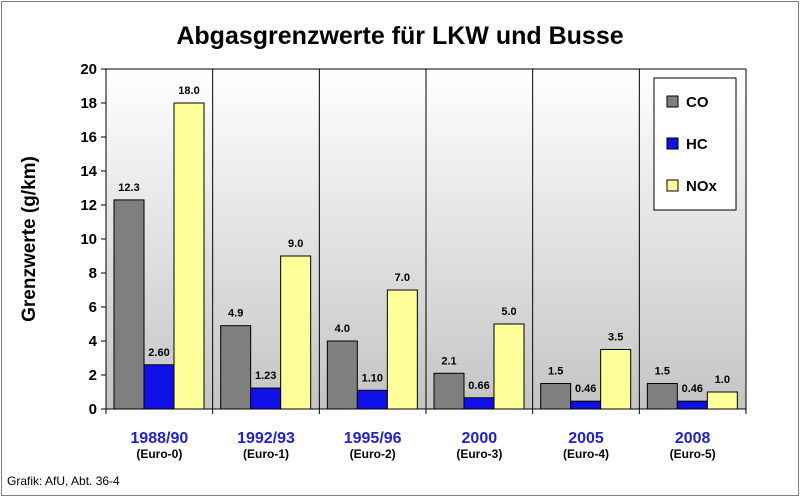  I want to click on data-label: 1.0, so click(722, 380).